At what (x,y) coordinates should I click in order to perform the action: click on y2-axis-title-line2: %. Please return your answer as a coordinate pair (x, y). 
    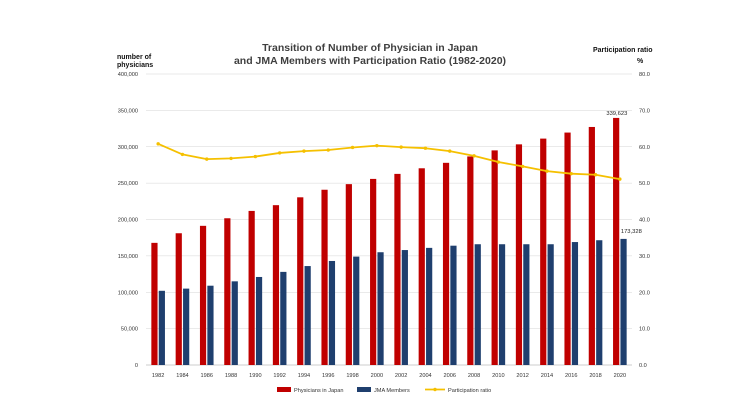
    Looking at the image, I should click on (640, 61).